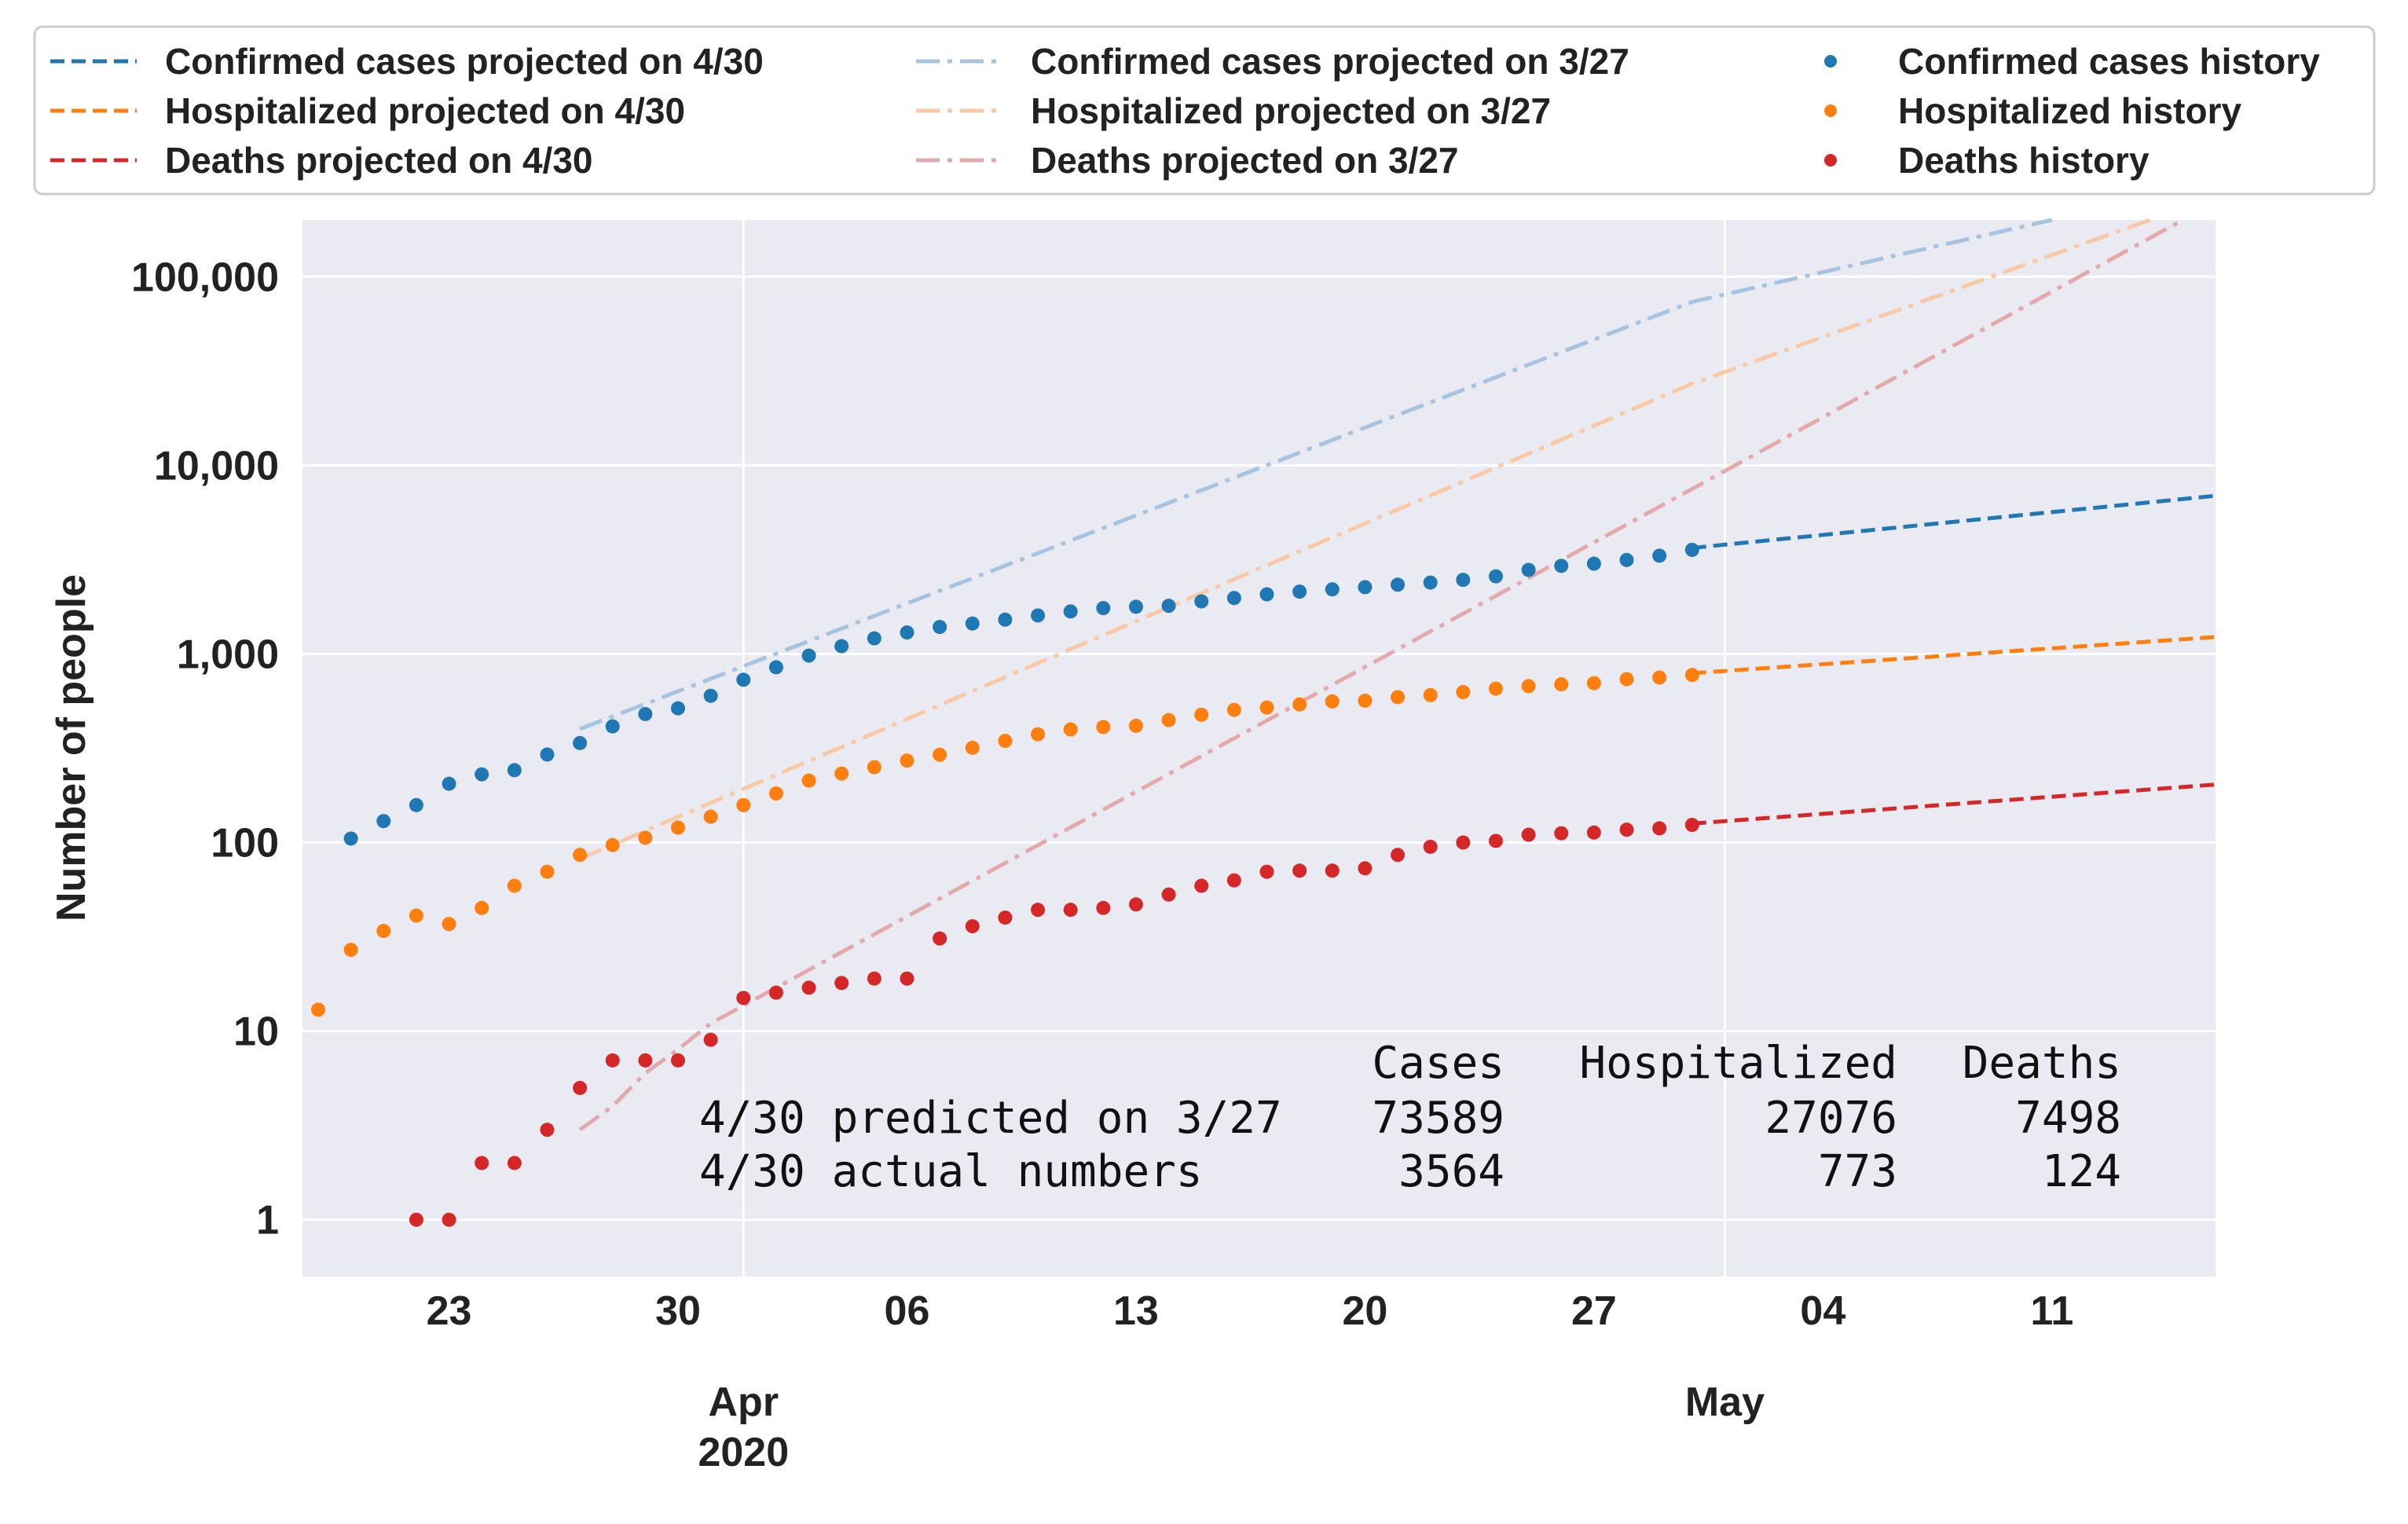  What do you see at coordinates (1830, 61) in the screenshot?
I see `legend-confirmed-cases-history-marker` at bounding box center [1830, 61].